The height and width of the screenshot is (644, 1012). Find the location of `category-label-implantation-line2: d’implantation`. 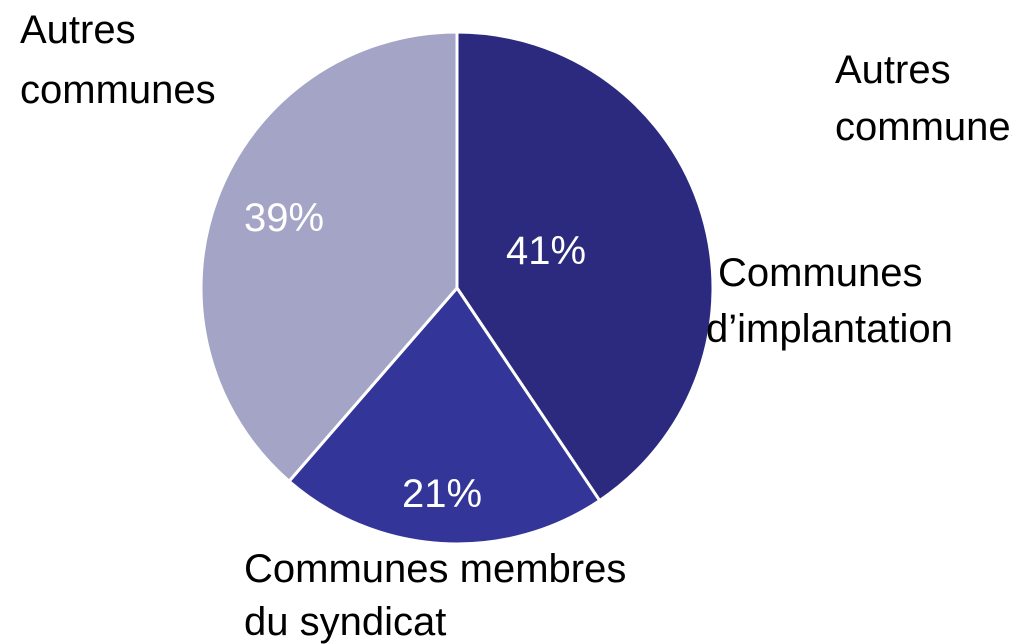

category-label-implantation-line2: d’implantation is located at coordinates (829, 329).